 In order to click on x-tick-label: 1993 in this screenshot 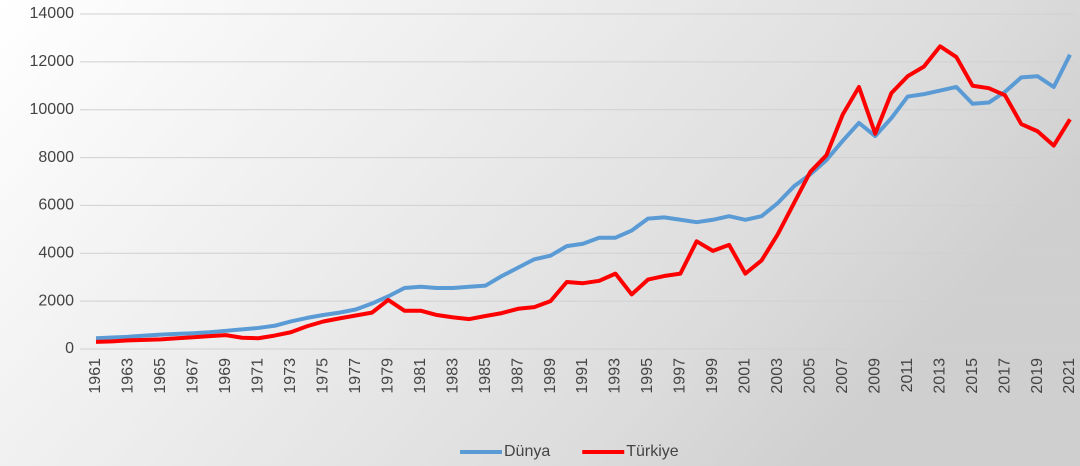, I will do `click(615, 376)`.